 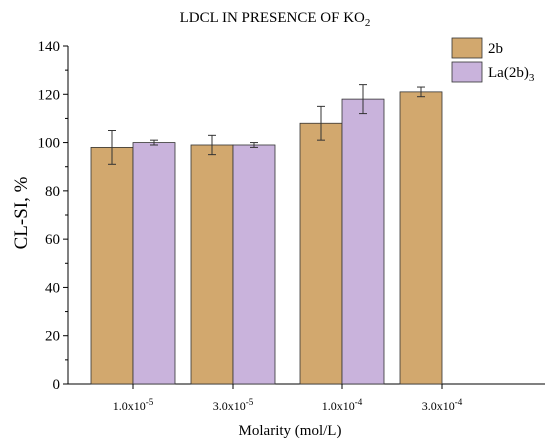 What do you see at coordinates (511, 74) in the screenshot?
I see `legend-label: La(2b)3` at bounding box center [511, 74].